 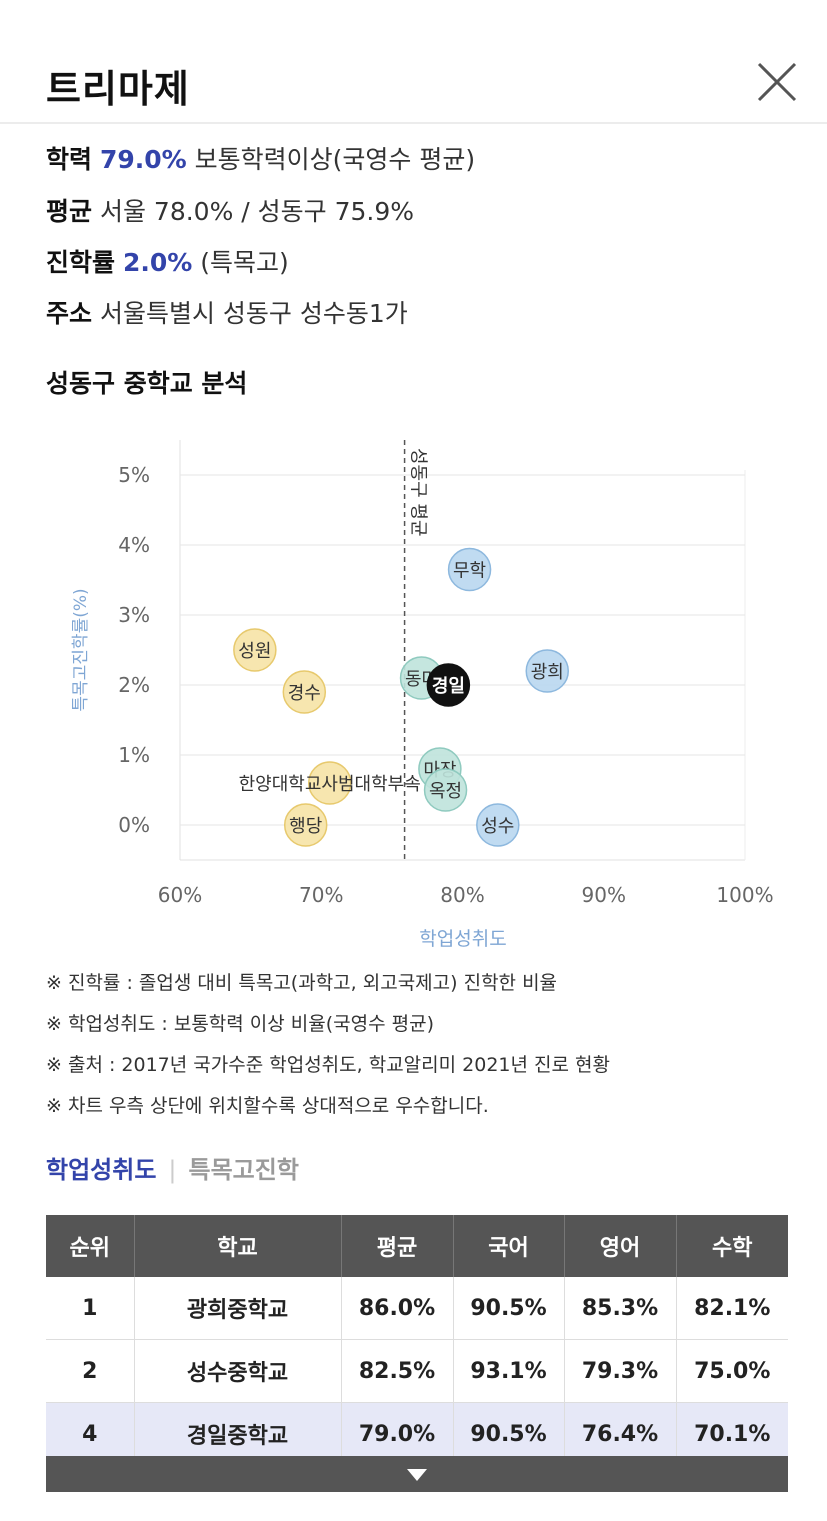 I want to click on header-korean: 국어, so click(x=509, y=1246).